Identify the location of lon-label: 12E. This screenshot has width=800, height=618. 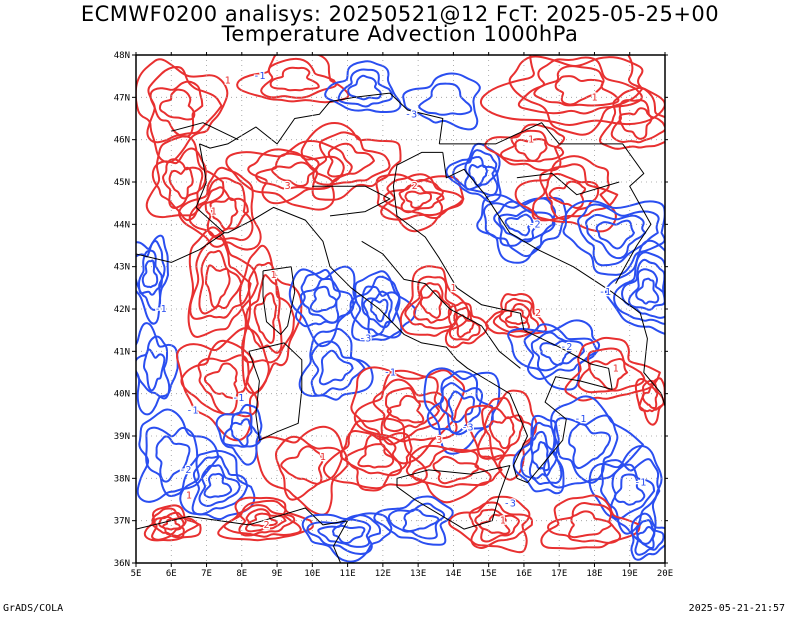
(383, 574).